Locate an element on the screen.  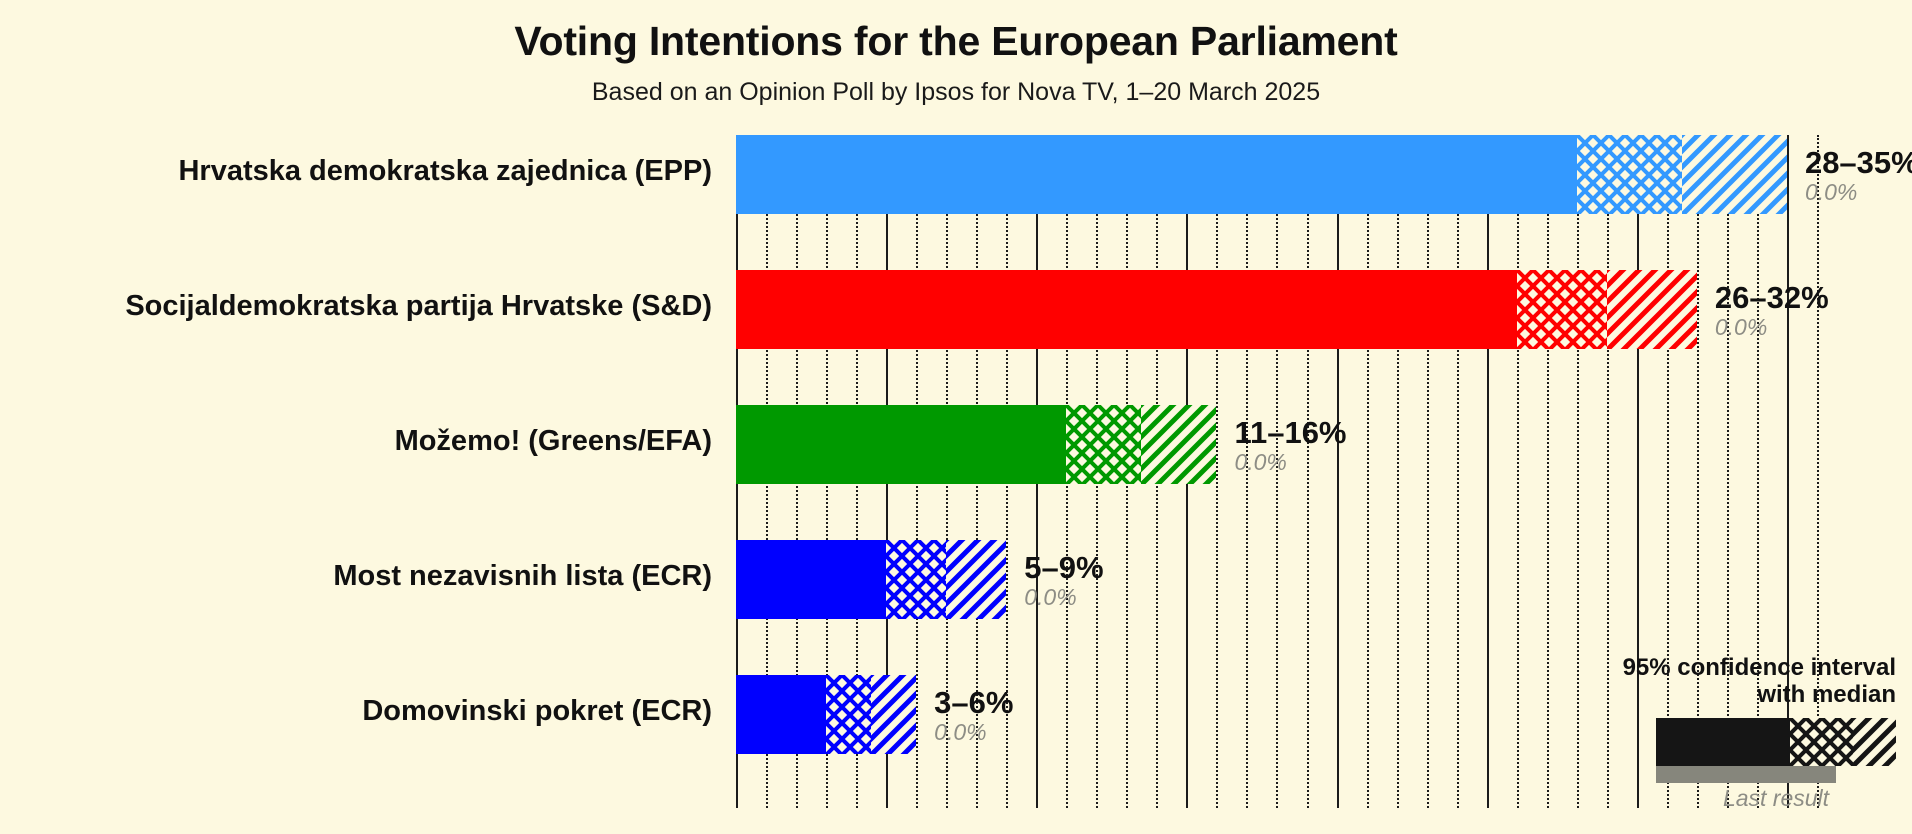
legend-title: 95% confidence interval with median is located at coordinates (1746, 681).